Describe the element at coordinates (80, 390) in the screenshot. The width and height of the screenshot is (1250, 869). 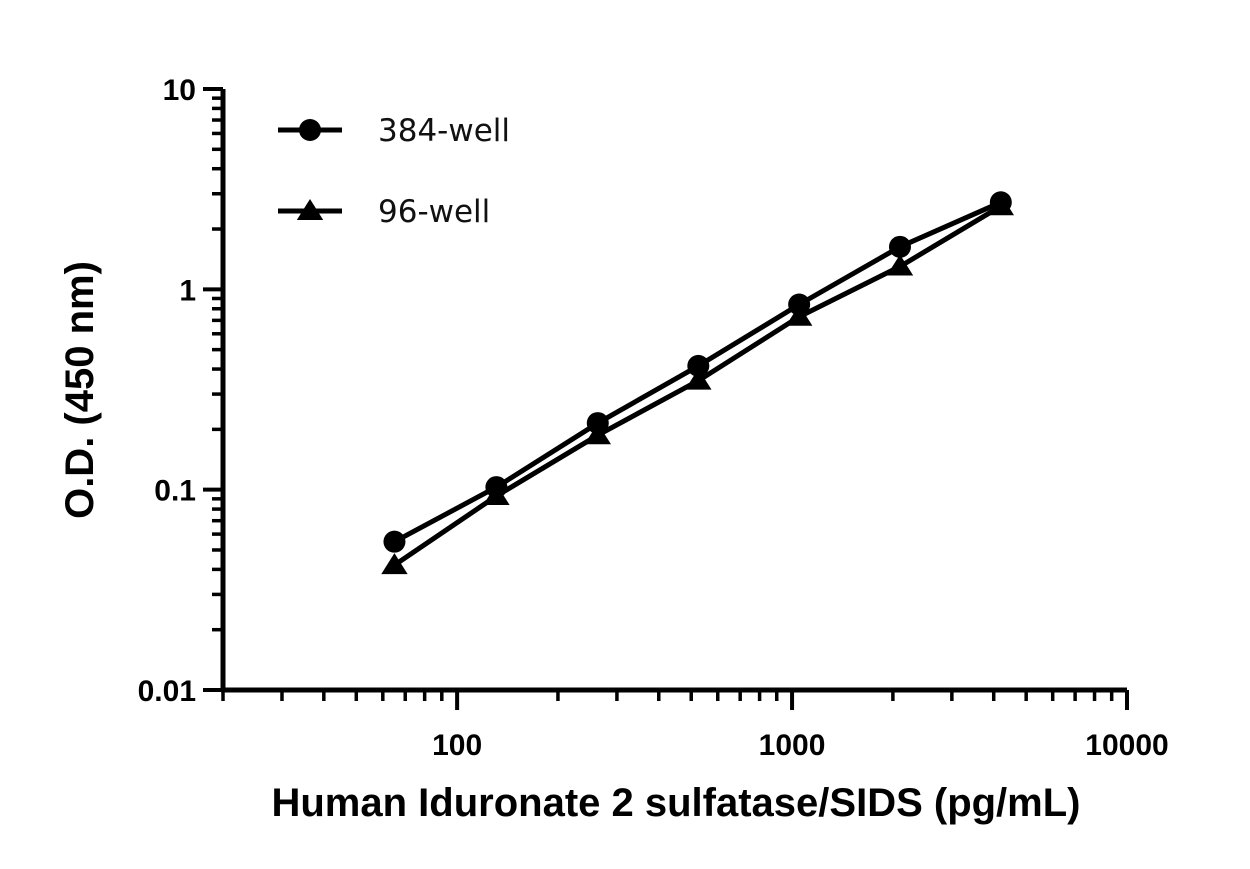
I see `y-axis-title: O.D. (450 nm)` at that location.